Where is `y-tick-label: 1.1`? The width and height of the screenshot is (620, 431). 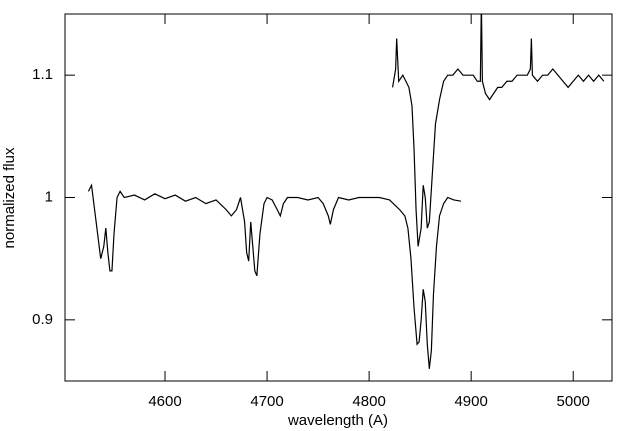
y-tick-label: 1.1 is located at coordinates (42, 74).